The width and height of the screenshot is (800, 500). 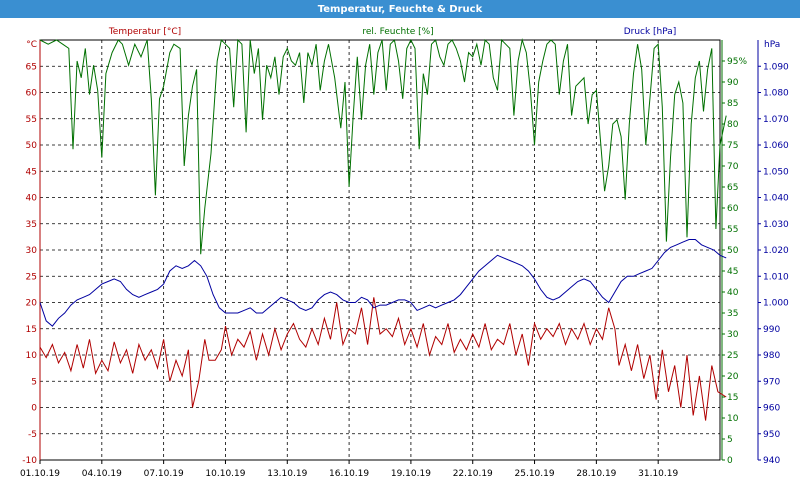 What do you see at coordinates (32, 435) in the screenshot?
I see `temperature-tick-label: -5` at bounding box center [32, 435].